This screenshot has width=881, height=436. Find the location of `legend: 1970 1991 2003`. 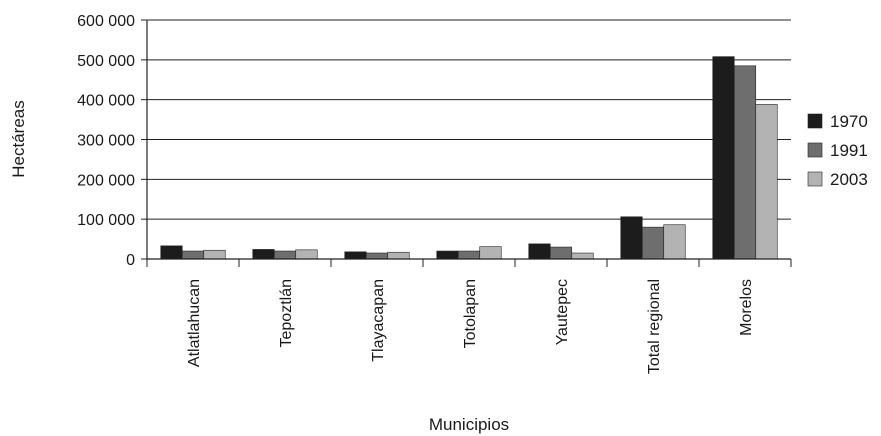

legend: 1970 1991 2003 is located at coordinates (837, 150).